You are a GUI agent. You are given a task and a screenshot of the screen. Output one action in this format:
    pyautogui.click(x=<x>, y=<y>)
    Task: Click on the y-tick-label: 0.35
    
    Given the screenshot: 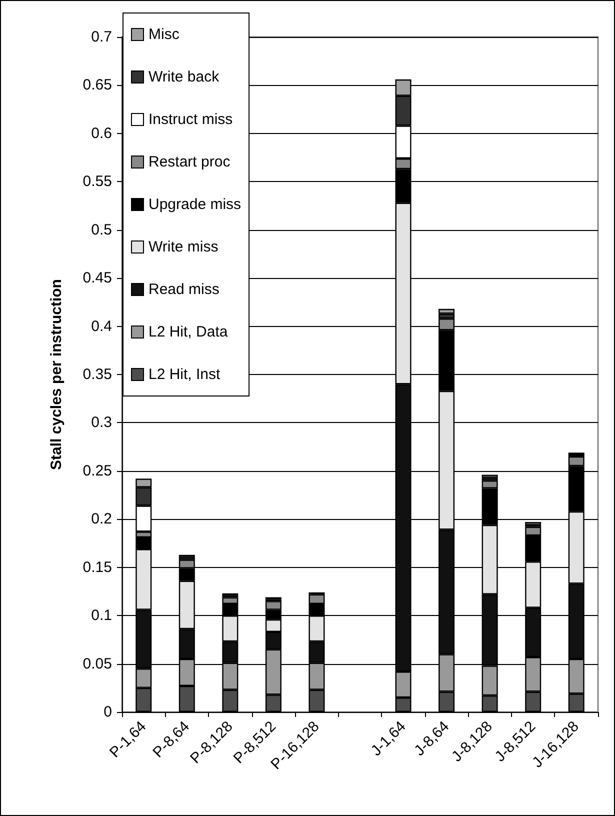 What is the action you would take?
    pyautogui.click(x=97, y=374)
    